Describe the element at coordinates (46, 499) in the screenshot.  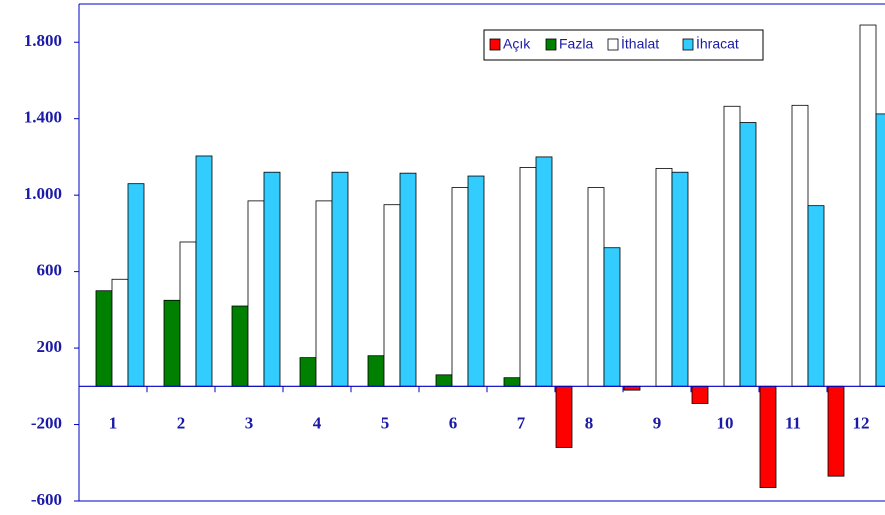
I see `y-tick-label: -600` at that location.